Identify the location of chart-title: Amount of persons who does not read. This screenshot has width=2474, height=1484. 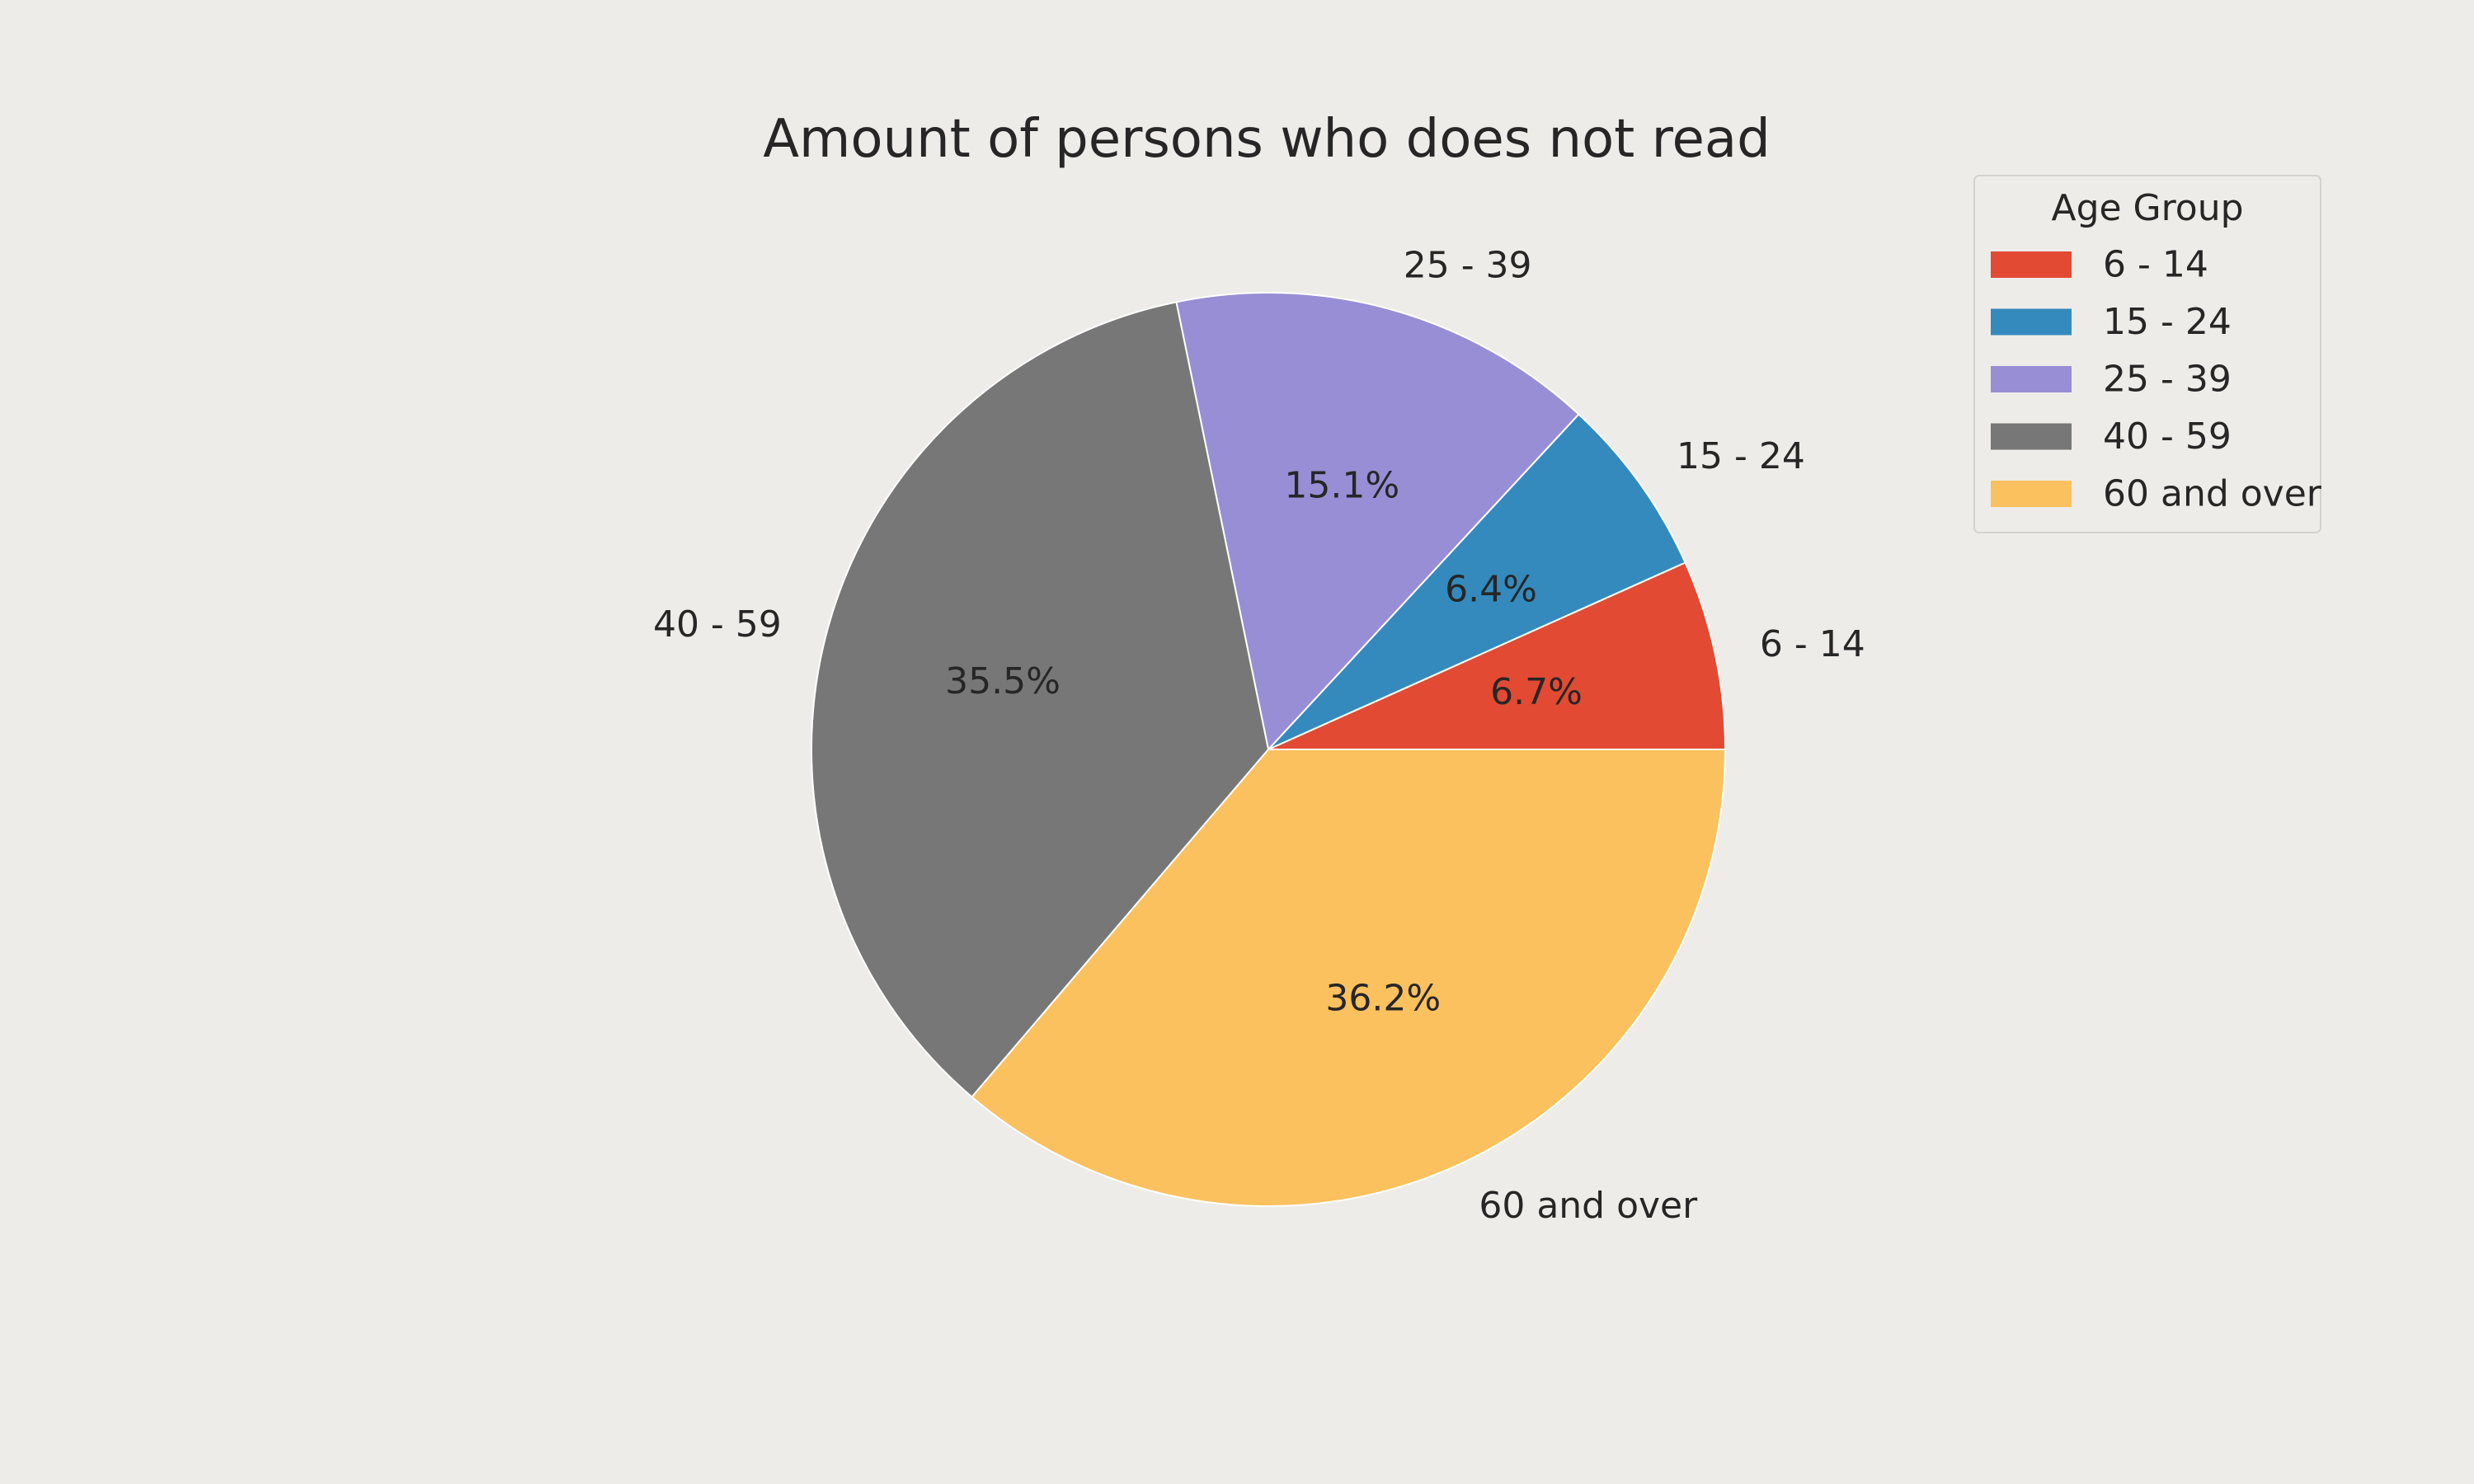
(1266, 139).